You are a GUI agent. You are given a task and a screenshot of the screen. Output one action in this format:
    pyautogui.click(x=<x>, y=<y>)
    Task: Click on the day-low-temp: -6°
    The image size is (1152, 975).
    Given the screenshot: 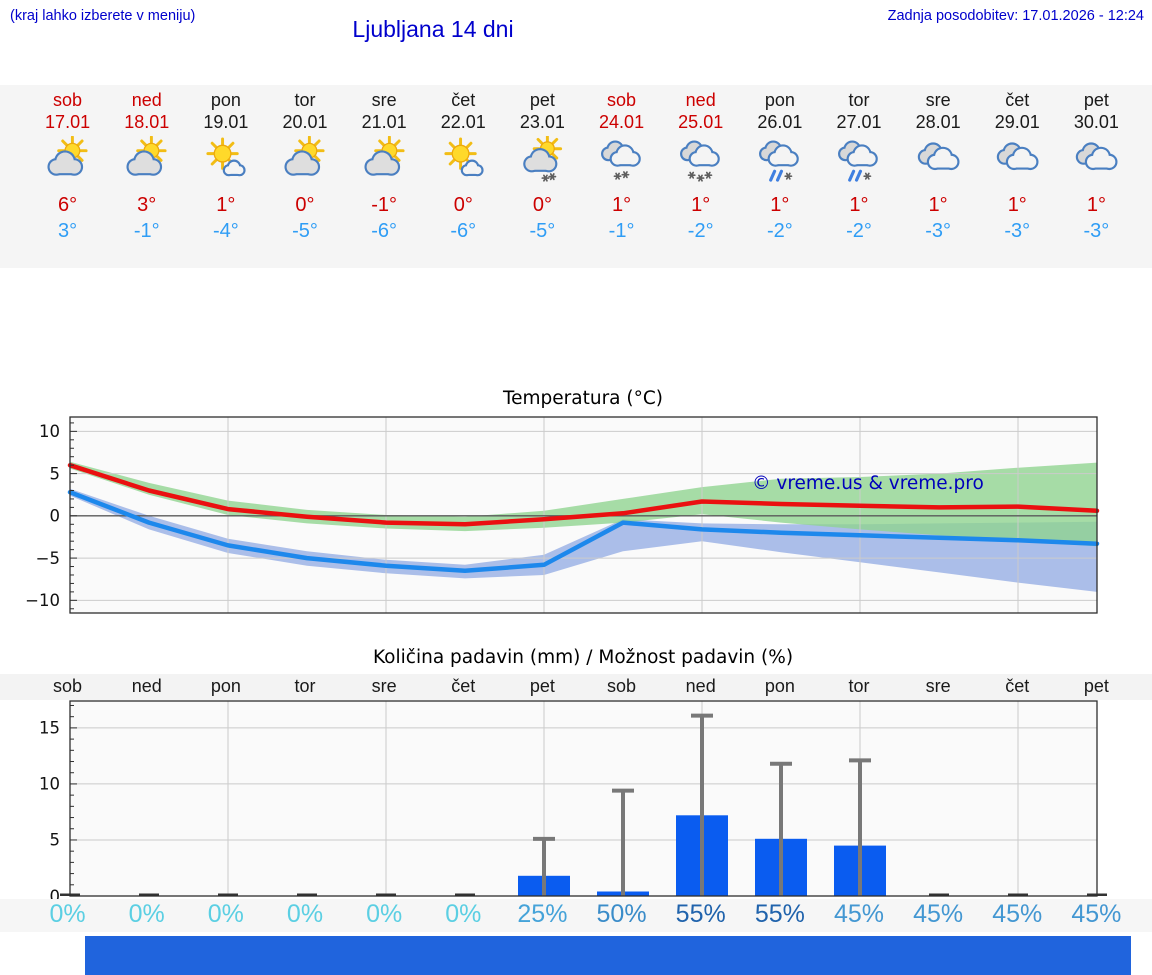 What is the action you would take?
    pyautogui.click(x=463, y=231)
    